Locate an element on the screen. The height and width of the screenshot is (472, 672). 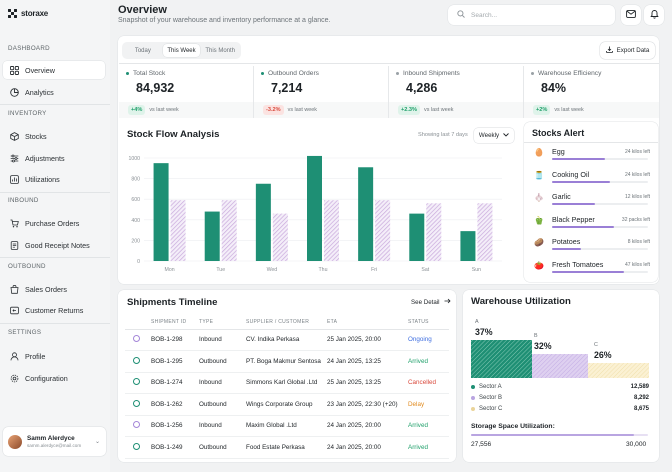
item-icon: 🥔 is located at coordinates (539, 242).